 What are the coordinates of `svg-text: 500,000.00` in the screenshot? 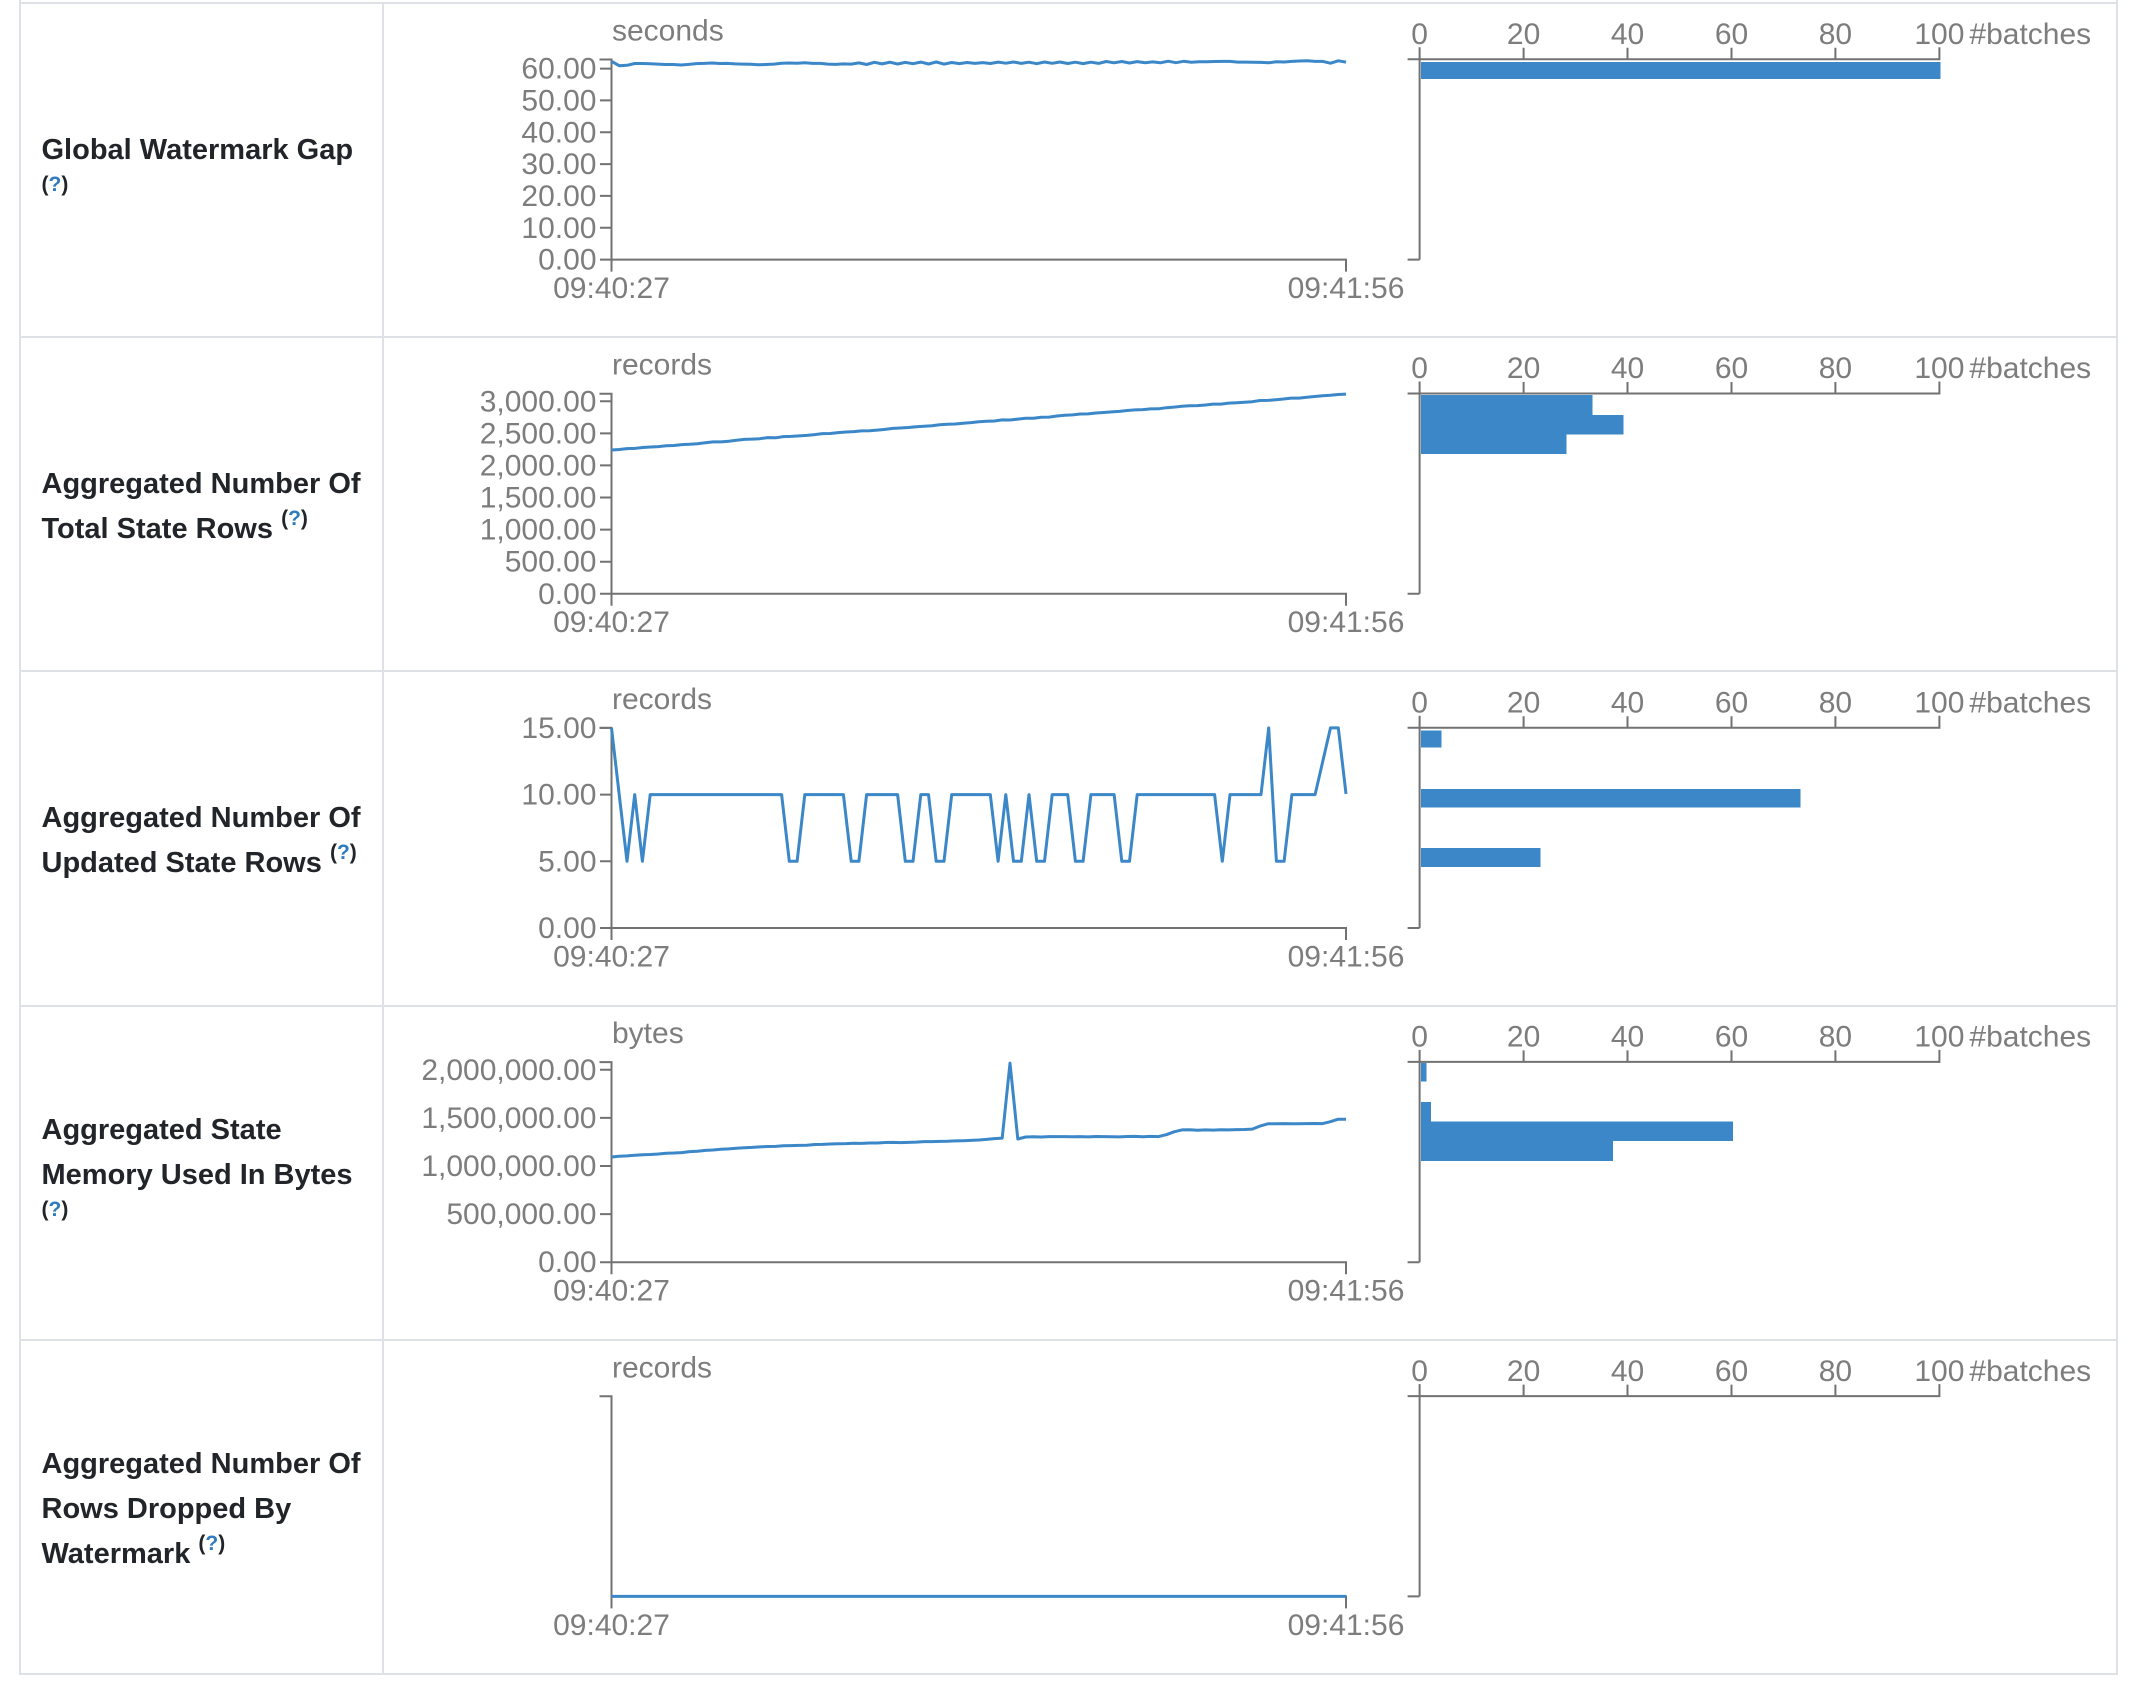 It's located at (521, 1214).